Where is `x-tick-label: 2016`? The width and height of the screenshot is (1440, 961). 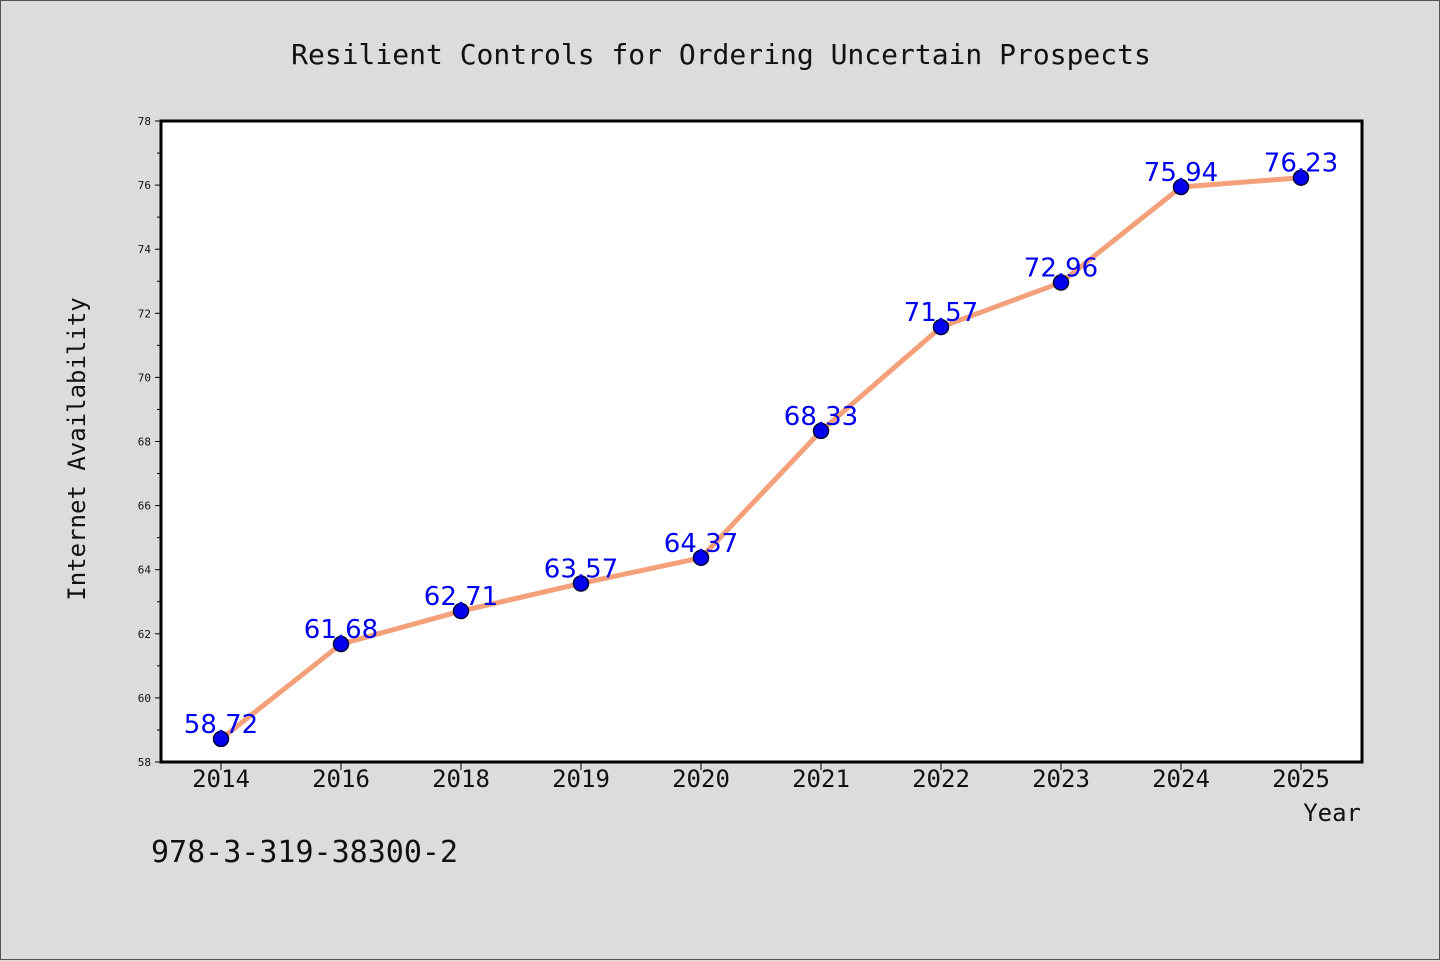 x-tick-label: 2016 is located at coordinates (341, 779).